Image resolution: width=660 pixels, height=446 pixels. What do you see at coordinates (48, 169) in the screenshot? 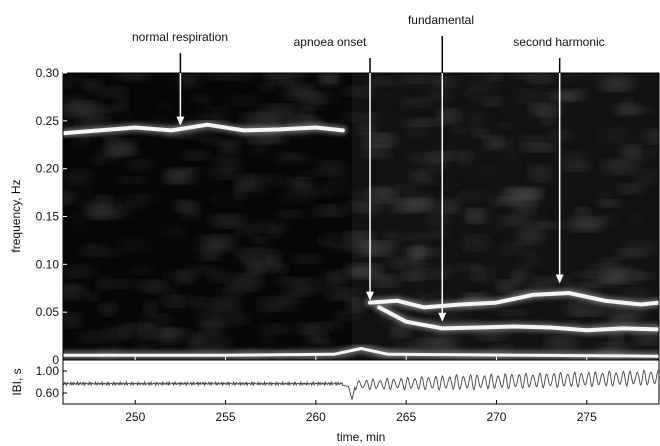
I see `y-tick-label-frequency: 0.20` at bounding box center [48, 169].